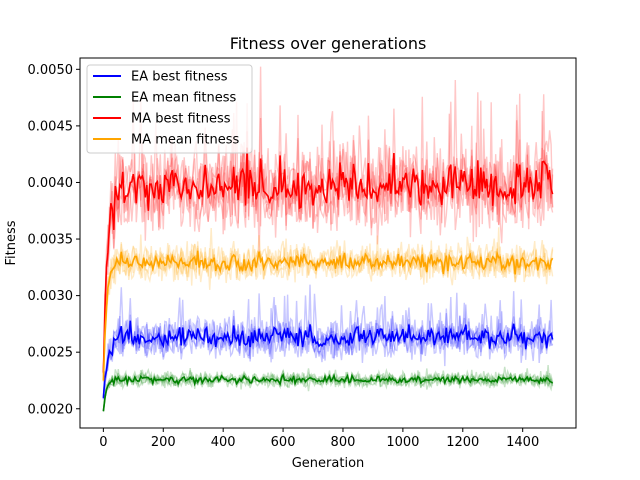 The height and width of the screenshot is (480, 640). What do you see at coordinates (223, 442) in the screenshot?
I see `x-tick-label: 400` at bounding box center [223, 442].